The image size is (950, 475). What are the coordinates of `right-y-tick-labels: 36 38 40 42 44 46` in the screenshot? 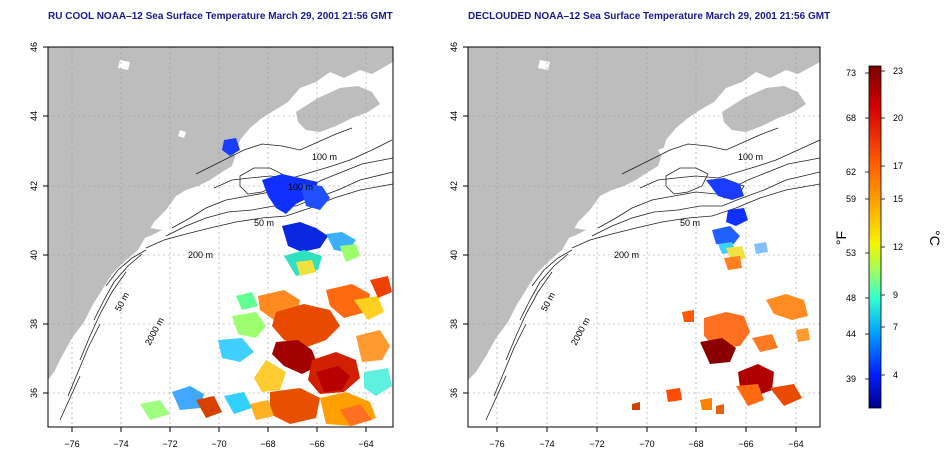 It's located at (454, 220).